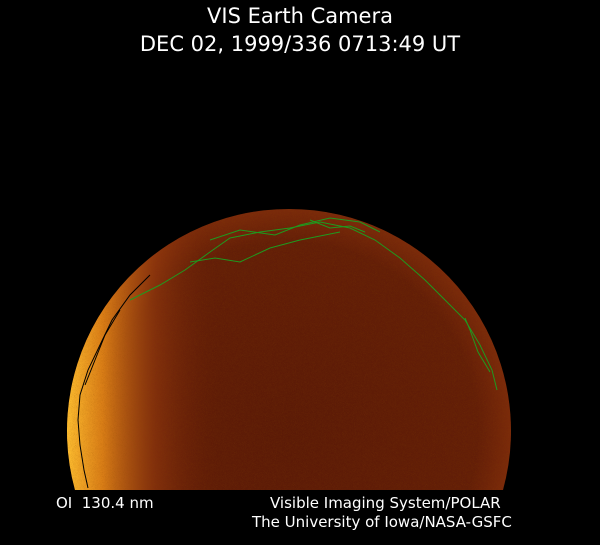  Describe the element at coordinates (300, 16) in the screenshot. I see `image-title: VIS Earth Camera` at that location.